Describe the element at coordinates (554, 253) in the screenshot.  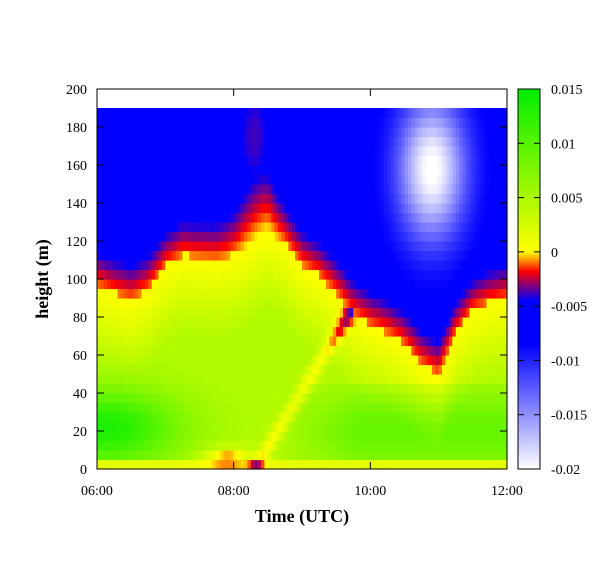
I see `colorbar-tick-label: 0` at that location.